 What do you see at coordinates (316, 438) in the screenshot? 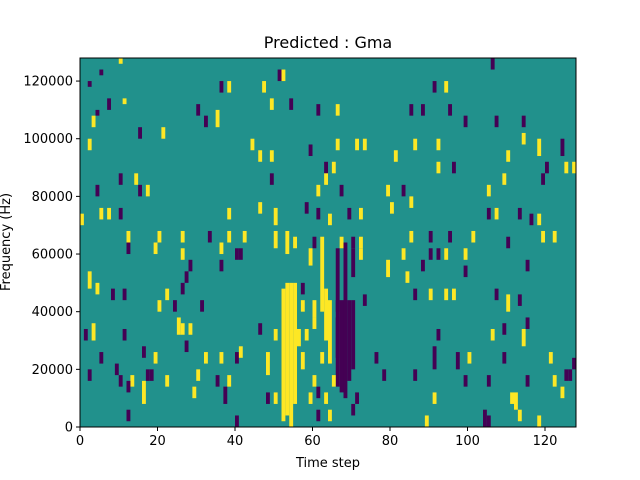
I see `x-axis: 0 20 40 60 80 100 120` at bounding box center [316, 438].